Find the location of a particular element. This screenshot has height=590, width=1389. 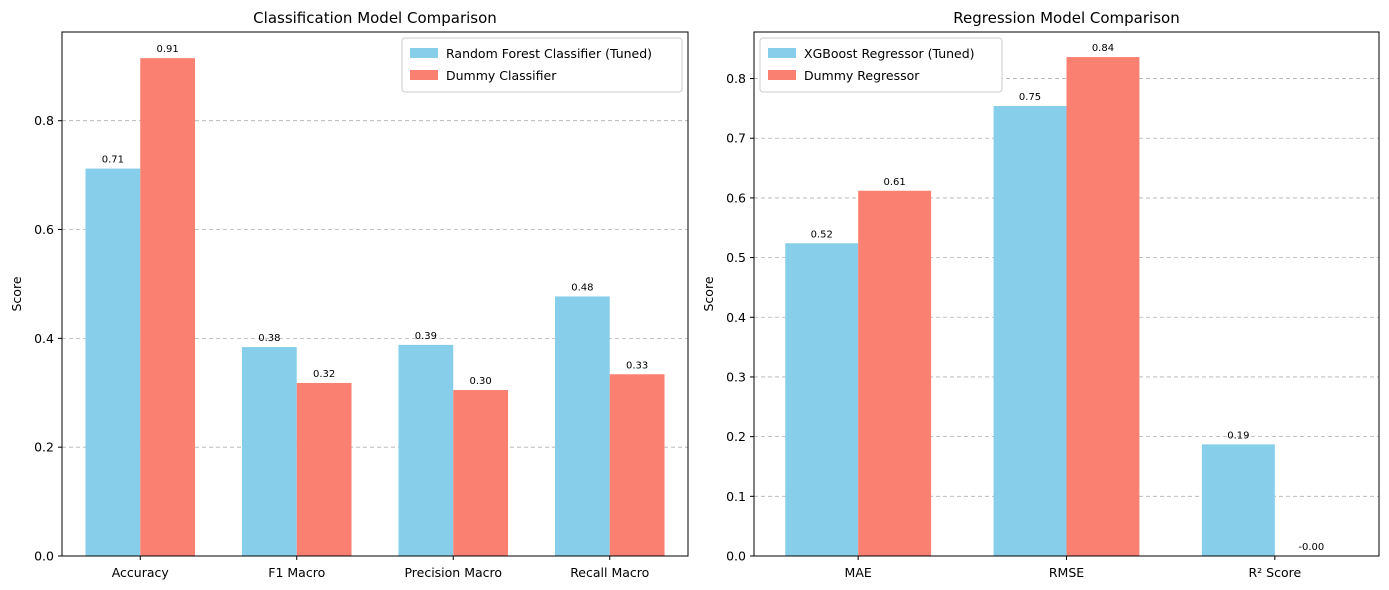

x-tick-label: Precision Macro is located at coordinates (453, 572).